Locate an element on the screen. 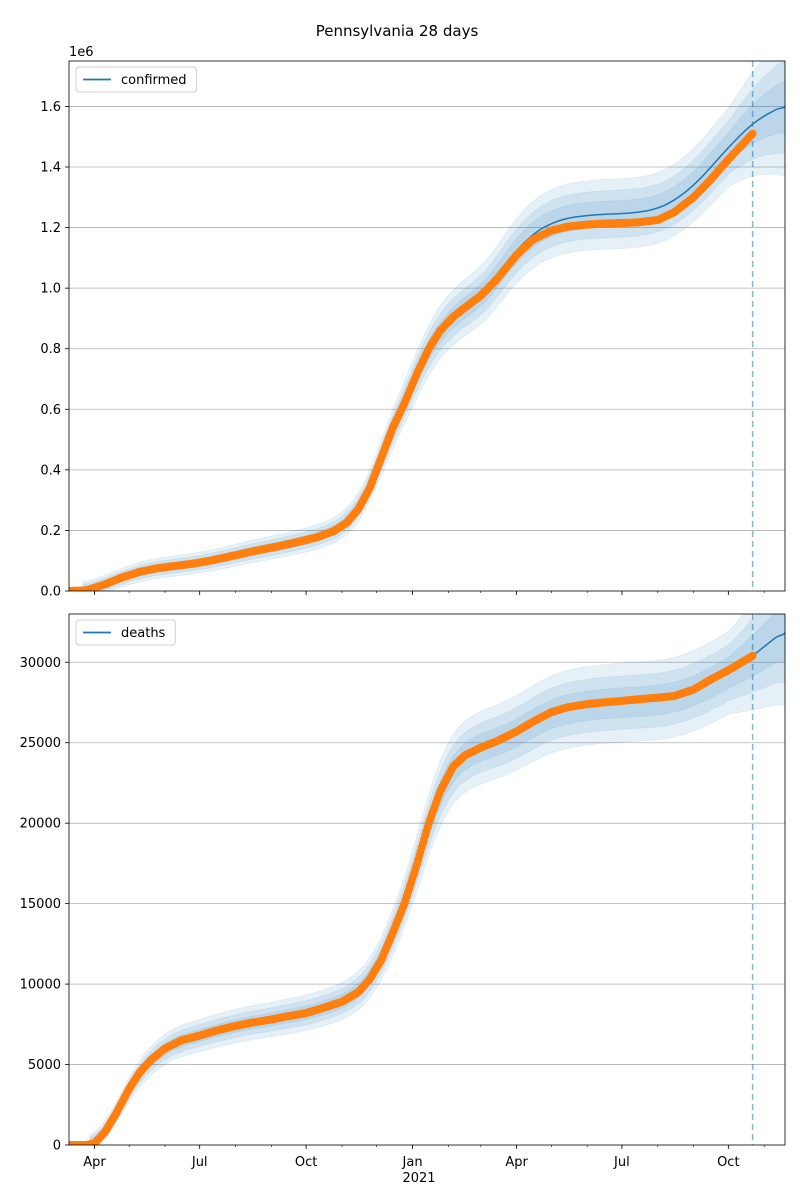 The height and width of the screenshot is (1200, 800). y-offset-label: 1e6 is located at coordinates (81, 52).